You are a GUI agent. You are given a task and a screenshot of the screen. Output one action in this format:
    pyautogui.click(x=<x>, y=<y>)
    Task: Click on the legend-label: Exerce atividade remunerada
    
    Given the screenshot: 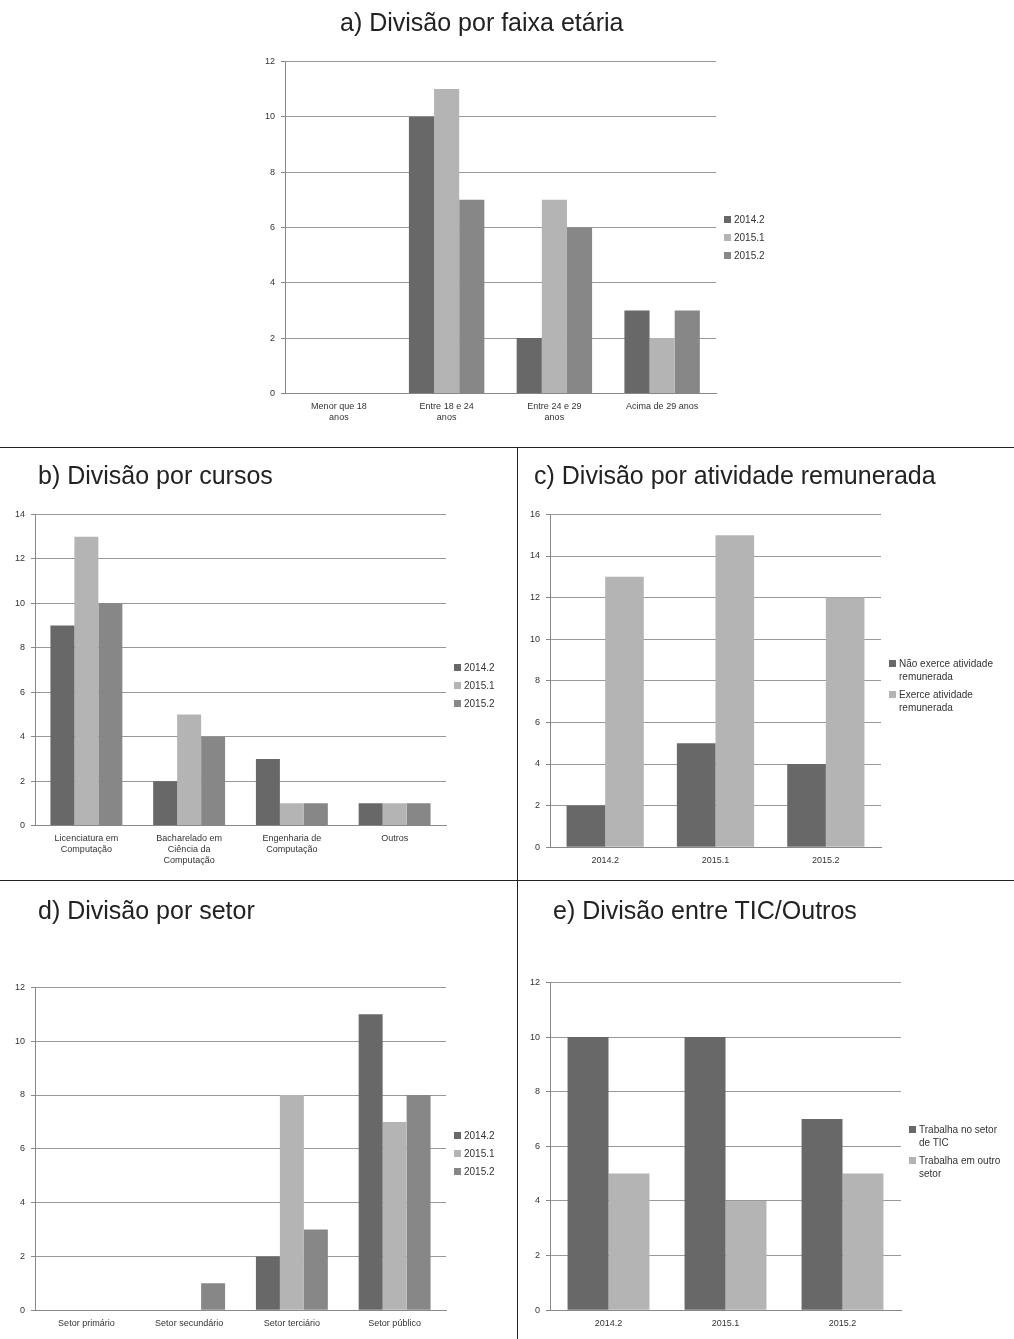 What is the action you would take?
    pyautogui.click(x=936, y=701)
    